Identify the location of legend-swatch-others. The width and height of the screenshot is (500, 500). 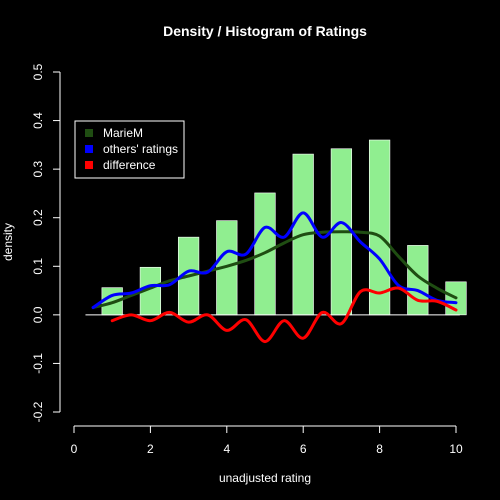
(89, 149).